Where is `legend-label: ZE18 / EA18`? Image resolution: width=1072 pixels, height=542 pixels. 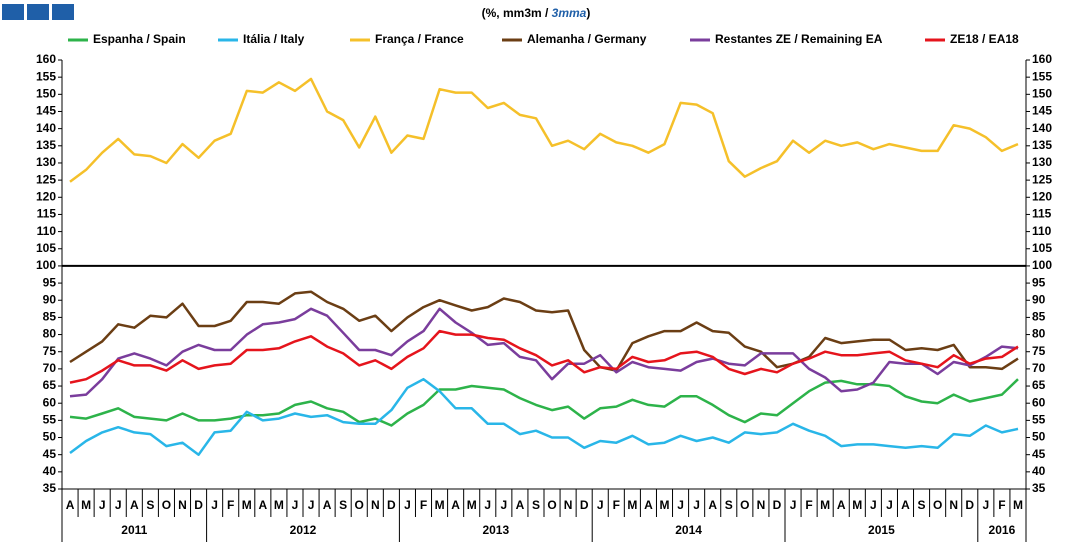
legend-label: ZE18 / EA18 is located at coordinates (984, 39).